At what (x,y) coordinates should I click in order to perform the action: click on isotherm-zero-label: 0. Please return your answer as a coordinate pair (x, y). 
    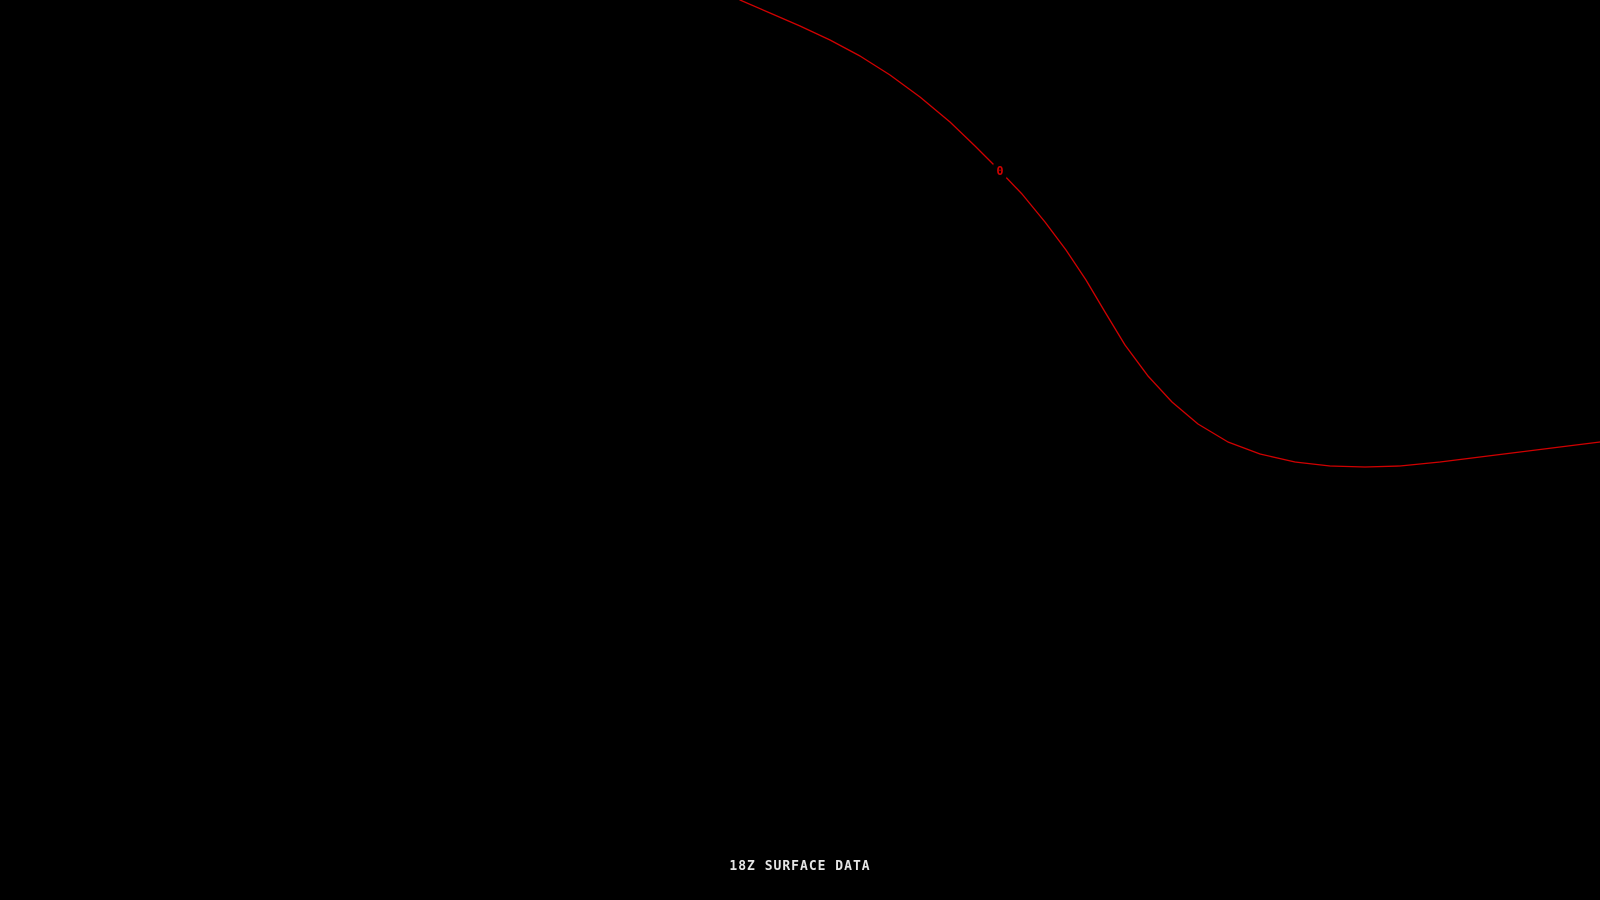
    Looking at the image, I should click on (1000, 171).